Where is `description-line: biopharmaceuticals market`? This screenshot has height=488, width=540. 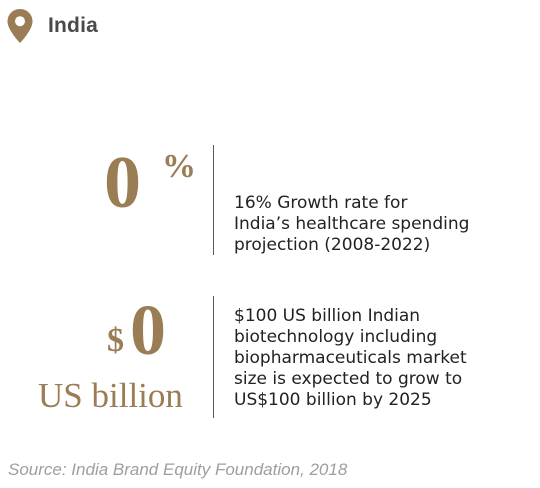 description-line: biopharmaceuticals market is located at coordinates (350, 358).